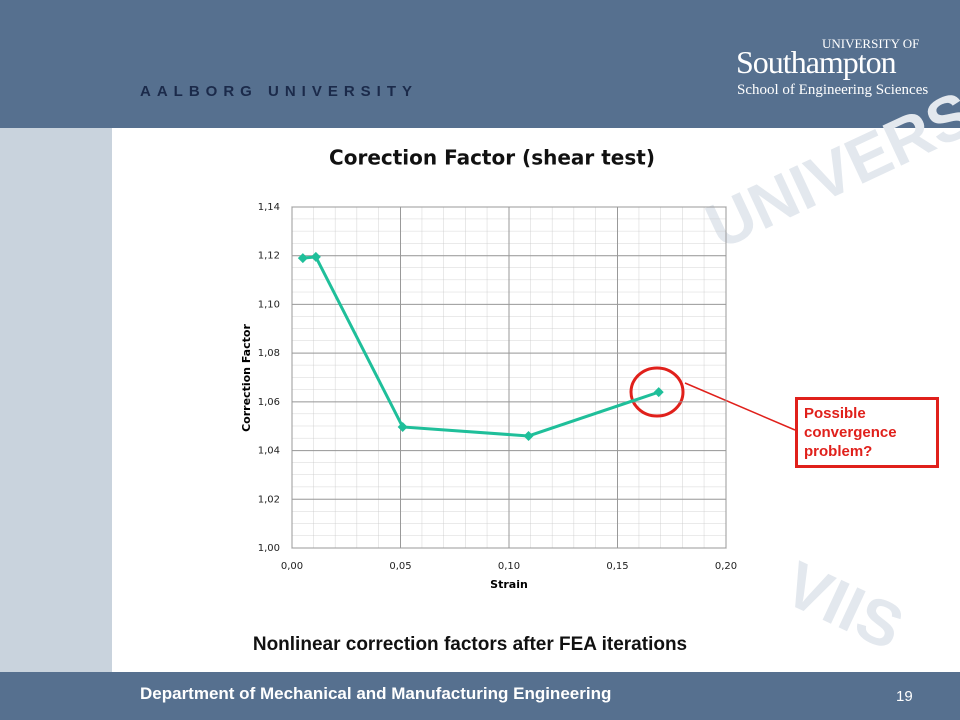 The width and height of the screenshot is (960, 720). I want to click on x-tick-label: 0,05, so click(400, 566).